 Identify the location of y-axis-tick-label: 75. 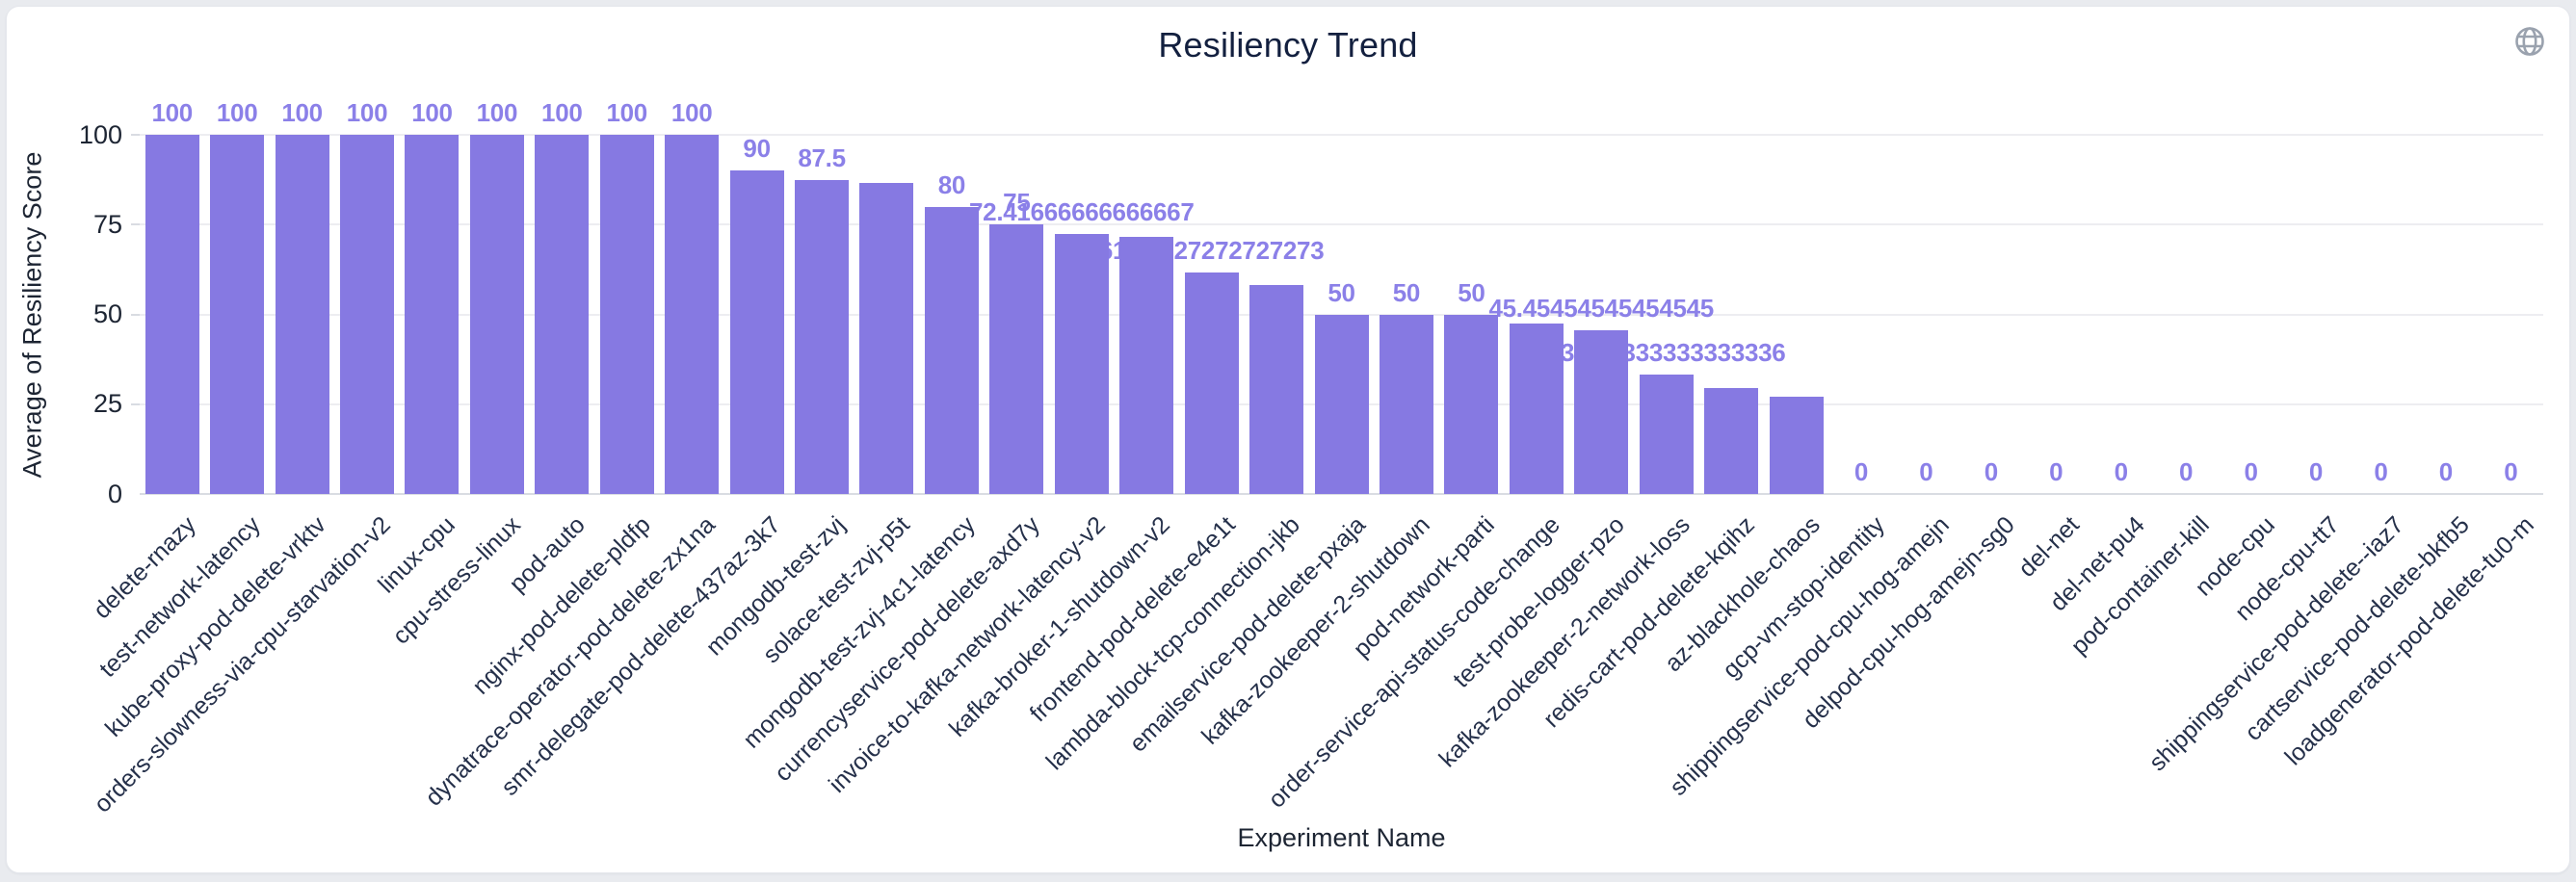
(107, 224).